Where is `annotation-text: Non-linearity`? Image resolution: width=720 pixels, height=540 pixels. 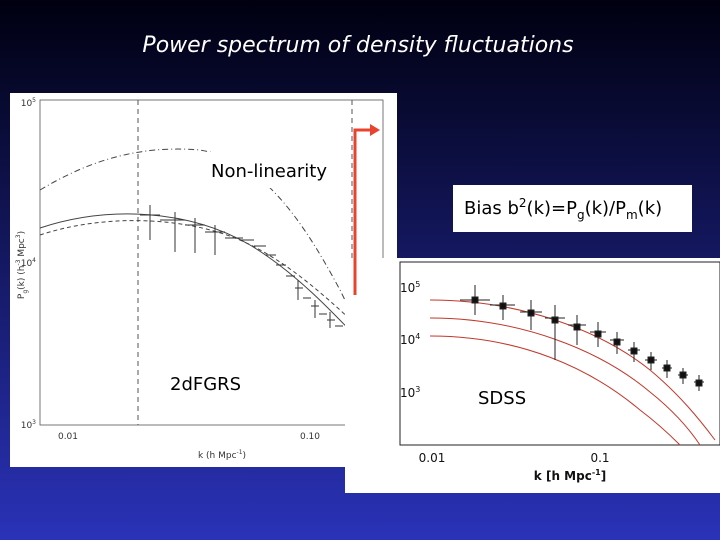 annotation-text: Non-linearity is located at coordinates (269, 171).